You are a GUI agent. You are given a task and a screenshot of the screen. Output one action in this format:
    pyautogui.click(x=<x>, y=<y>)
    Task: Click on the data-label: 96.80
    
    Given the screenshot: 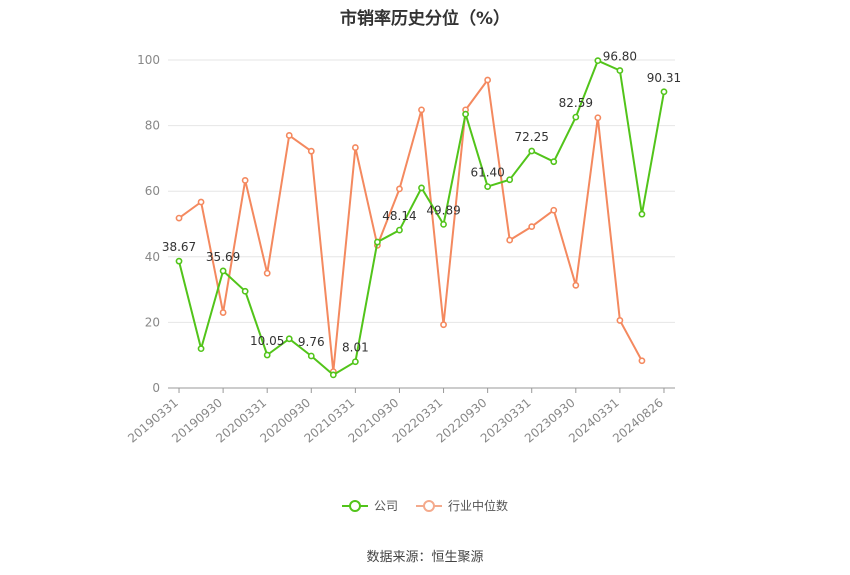 What is the action you would take?
    pyautogui.click(x=620, y=56)
    